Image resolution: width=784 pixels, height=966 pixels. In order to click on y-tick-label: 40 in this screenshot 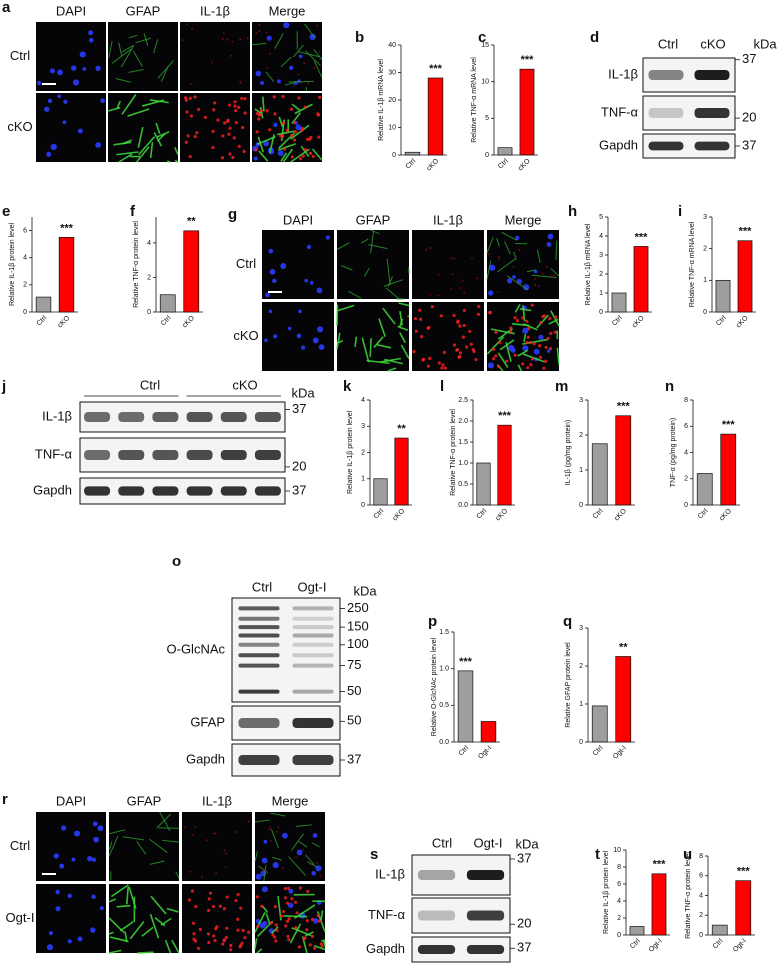, I will do `click(392, 45)`.